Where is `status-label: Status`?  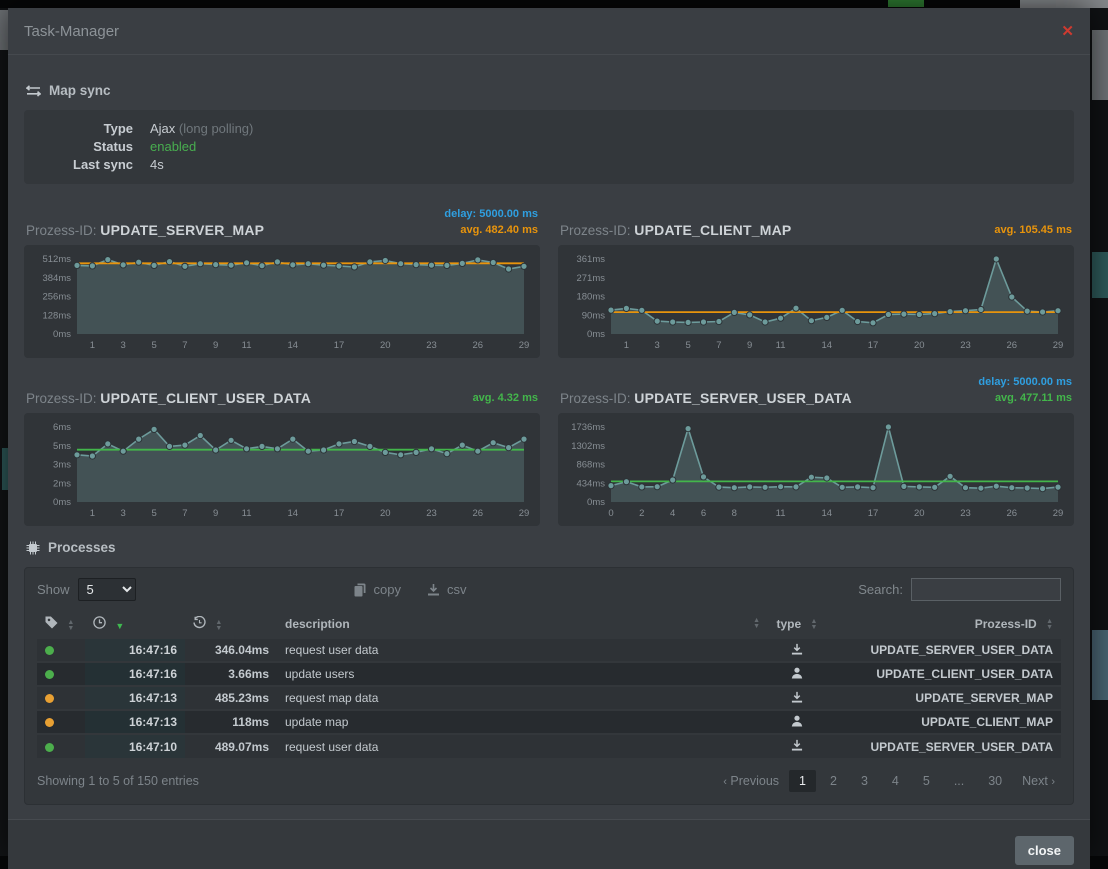 status-label: Status is located at coordinates (113, 146).